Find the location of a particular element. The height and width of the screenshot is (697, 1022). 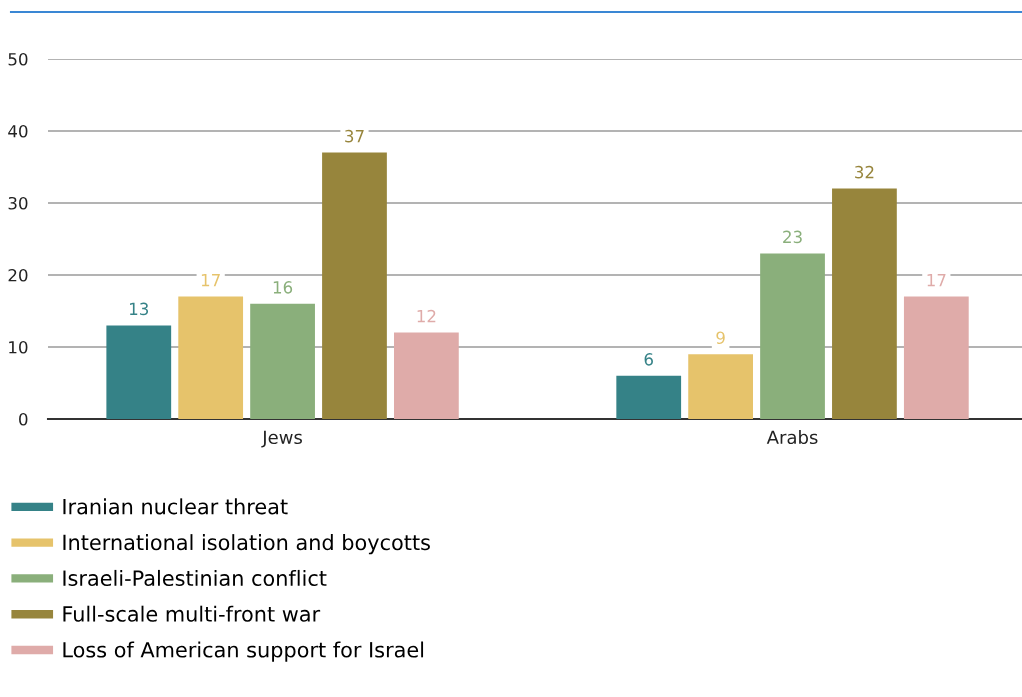

x-tick-label: Jews is located at coordinates (281, 439).